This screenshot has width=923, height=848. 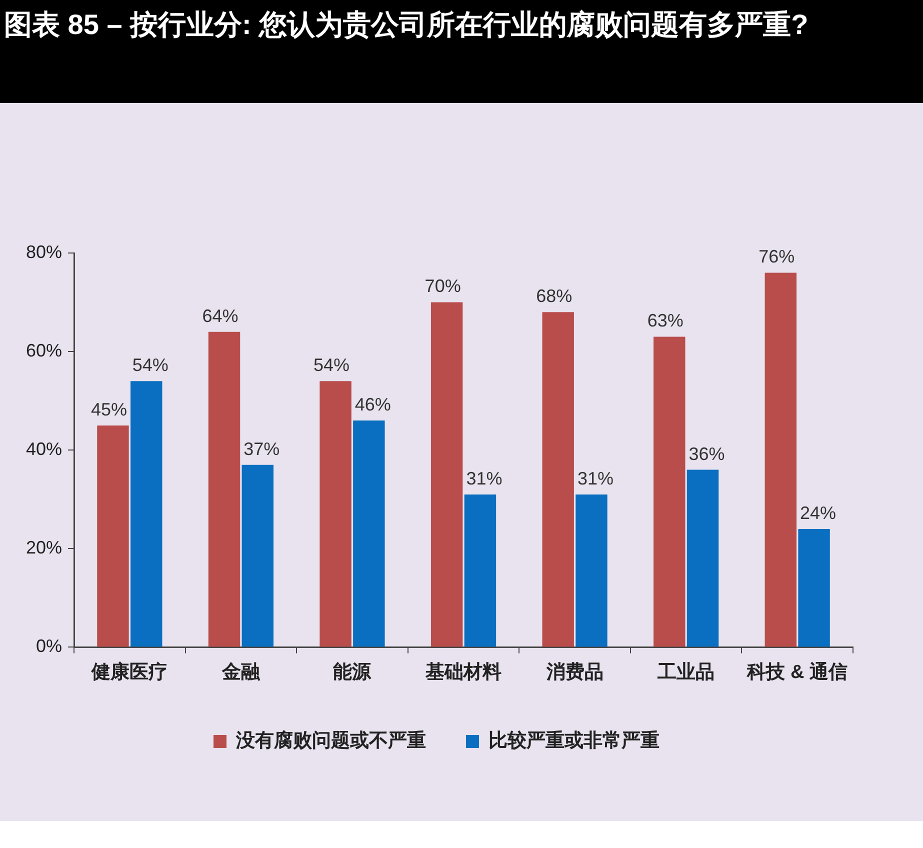 I want to click on legend-label: 比较严重或非常严重, so click(x=574, y=741).